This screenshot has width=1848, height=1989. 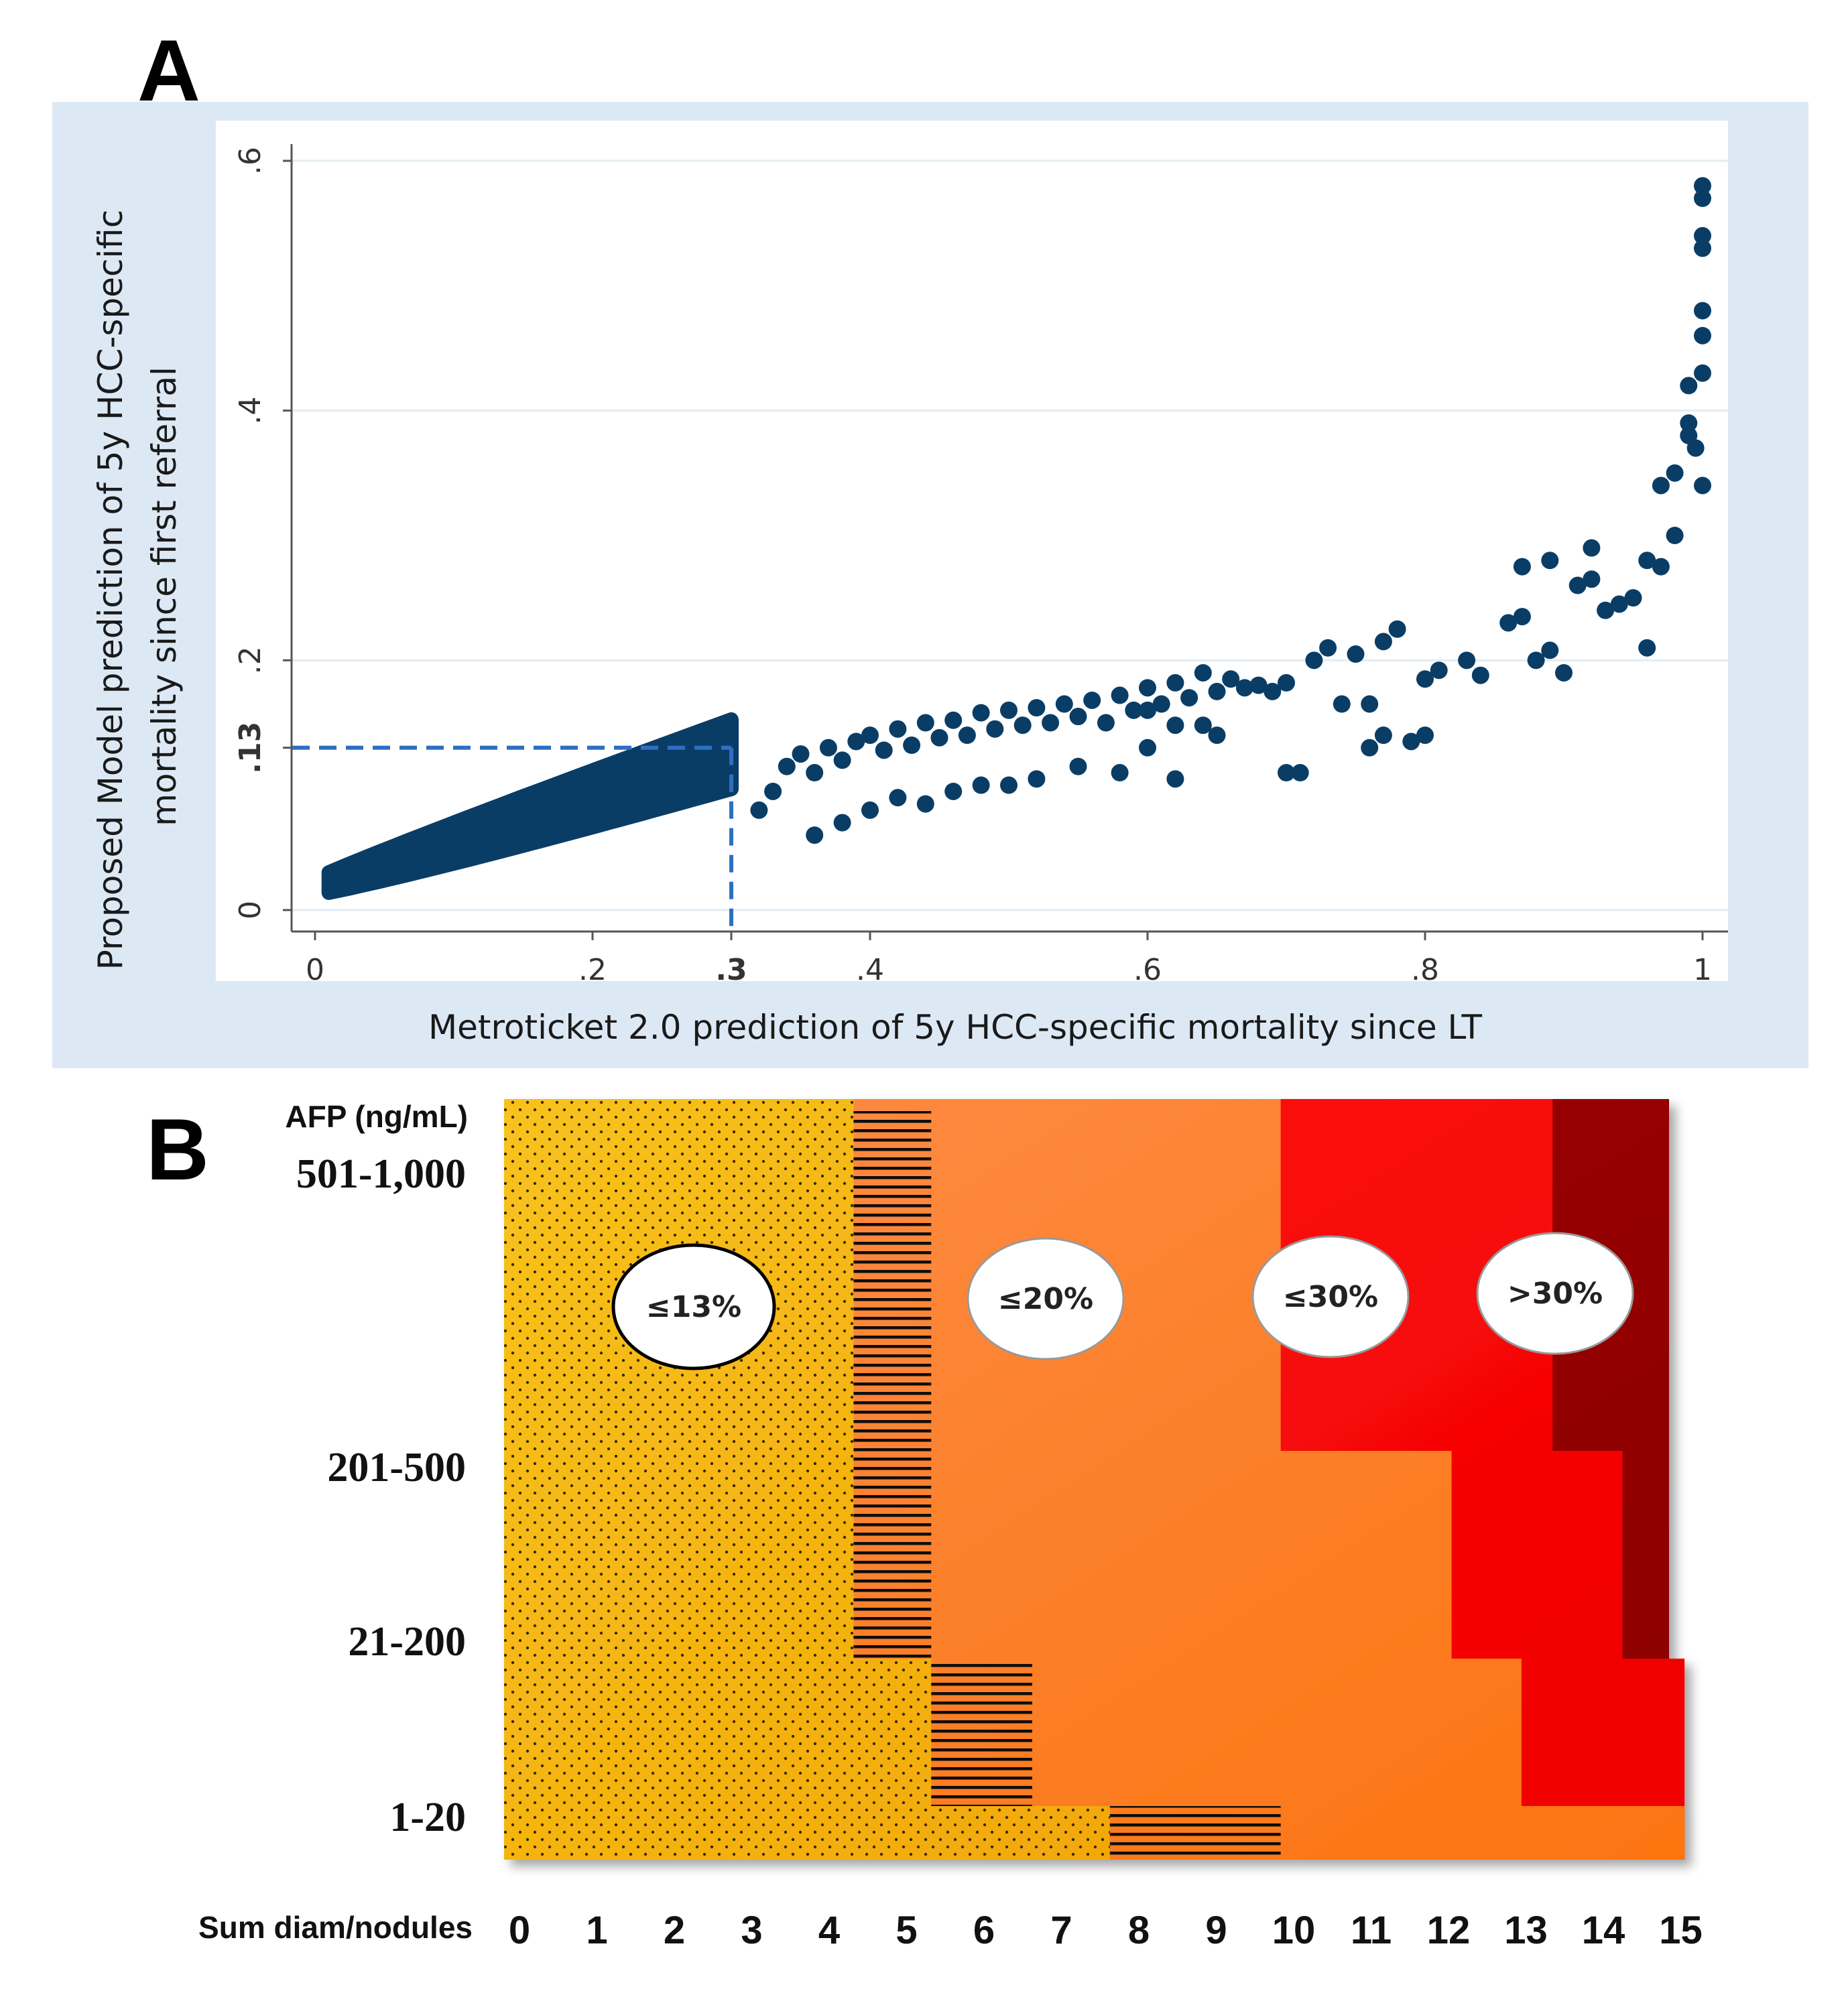 What do you see at coordinates (870, 970) in the screenshot?
I see `x-tick-label: .4` at bounding box center [870, 970].